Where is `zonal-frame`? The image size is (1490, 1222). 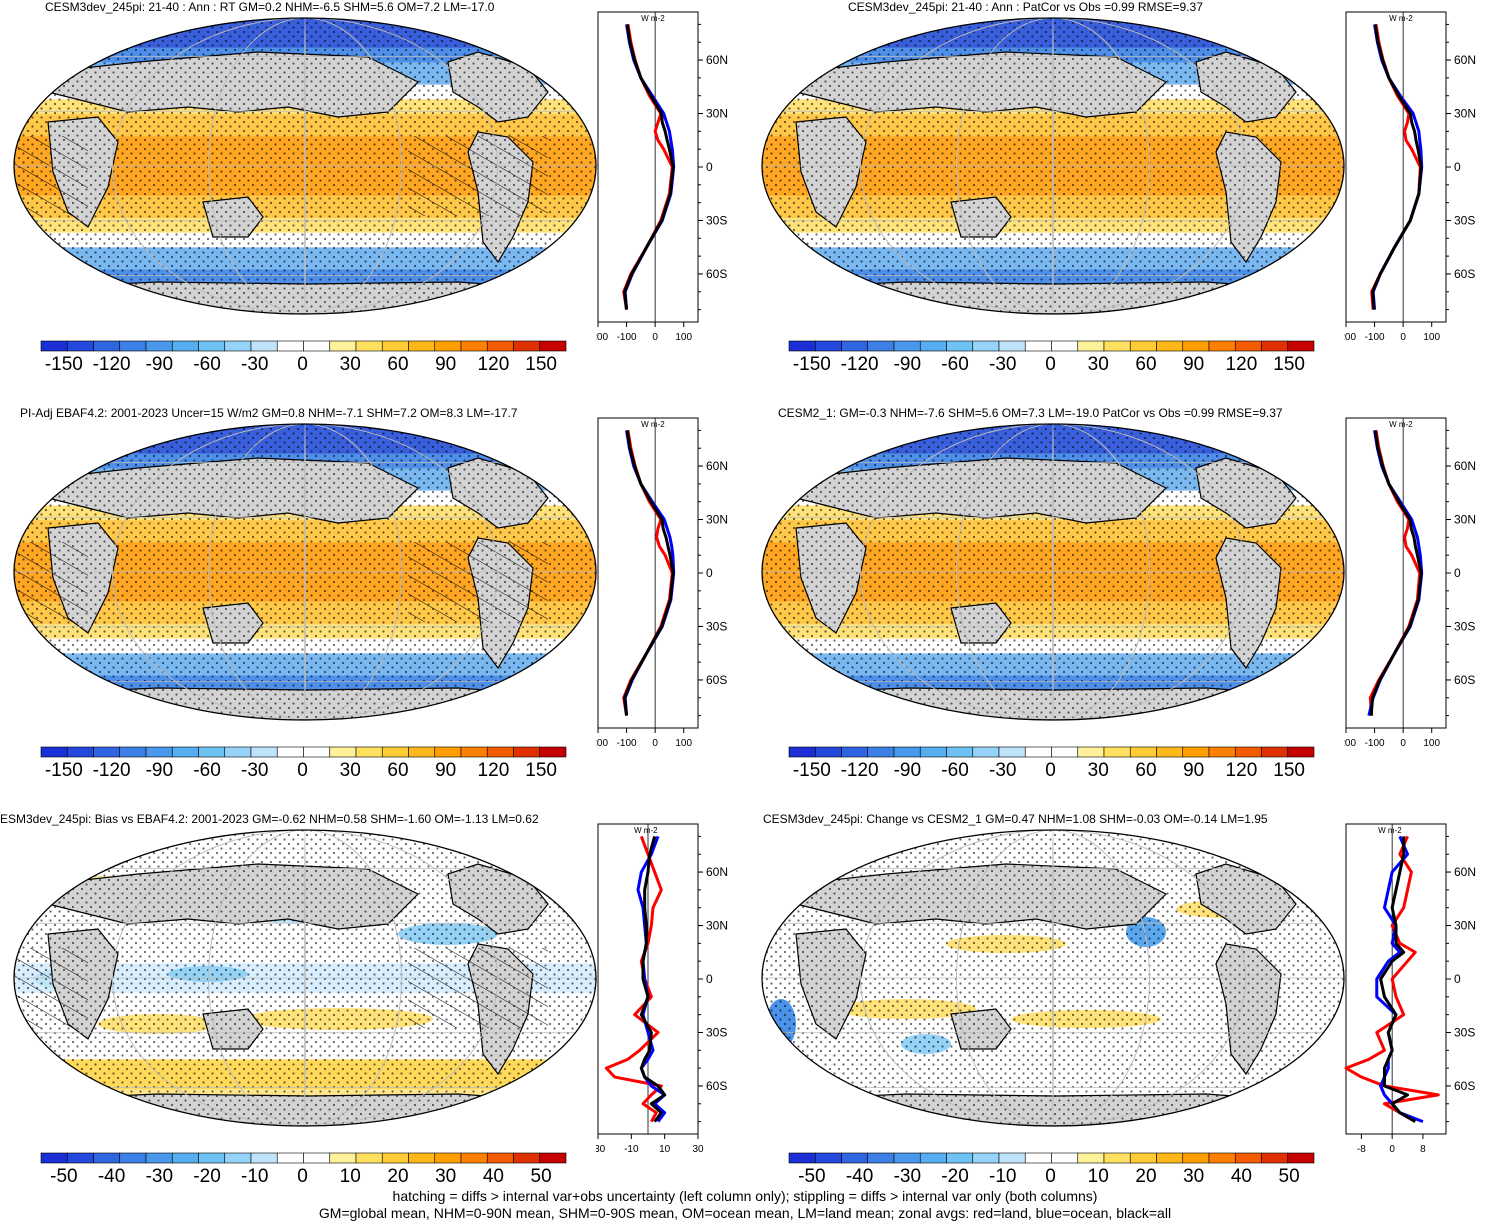
zonal-frame is located at coordinates (648, 167).